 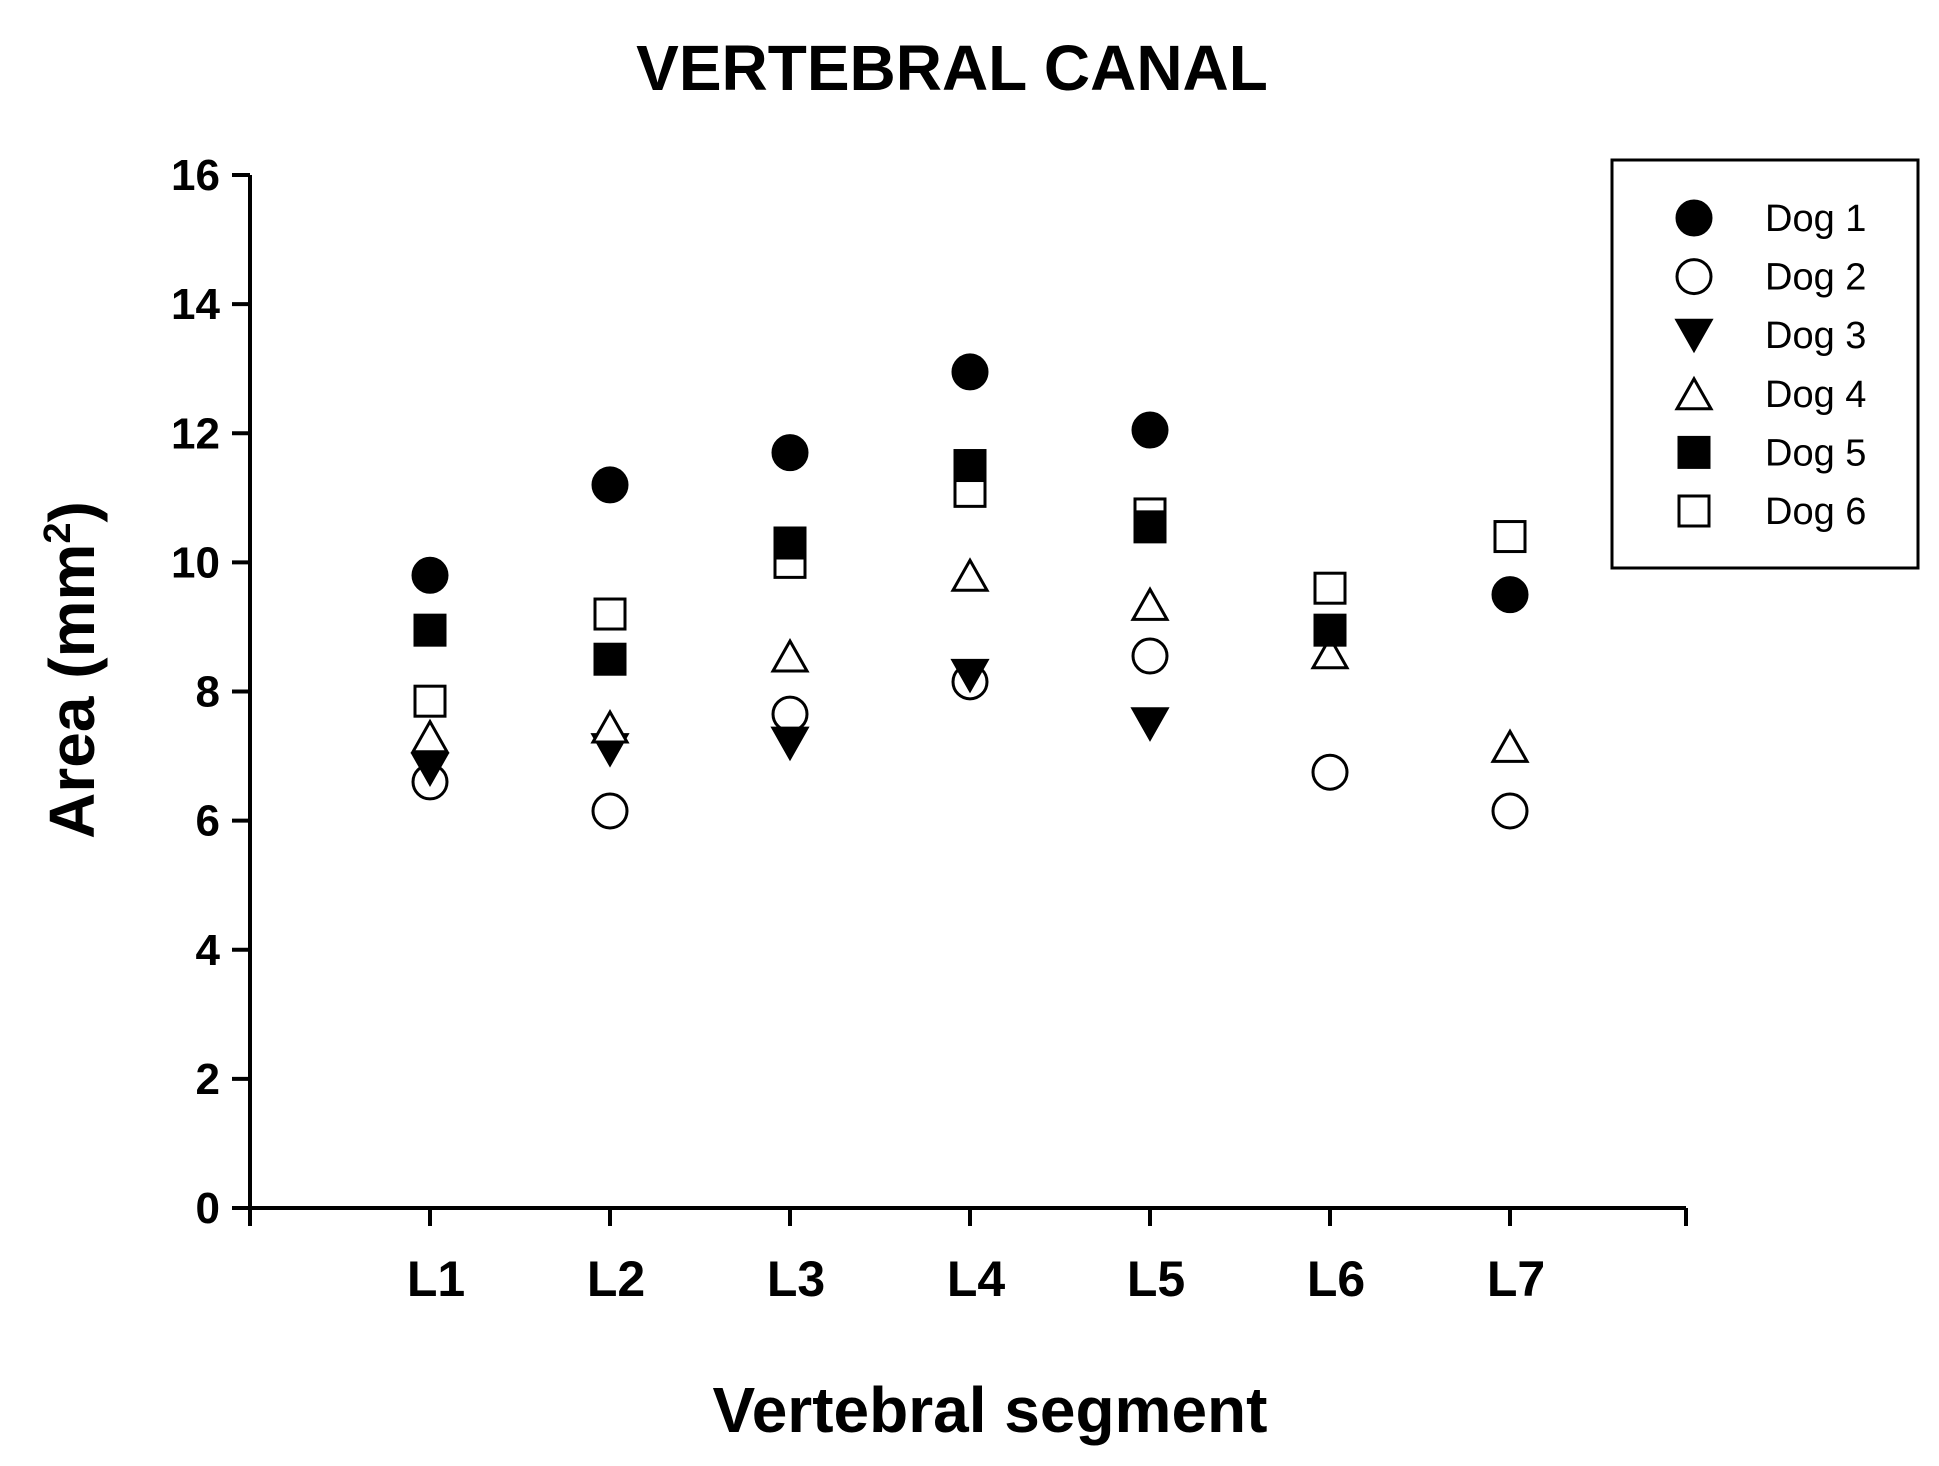 I want to click on x-tick-label: L6, so click(x=1336, y=1279).